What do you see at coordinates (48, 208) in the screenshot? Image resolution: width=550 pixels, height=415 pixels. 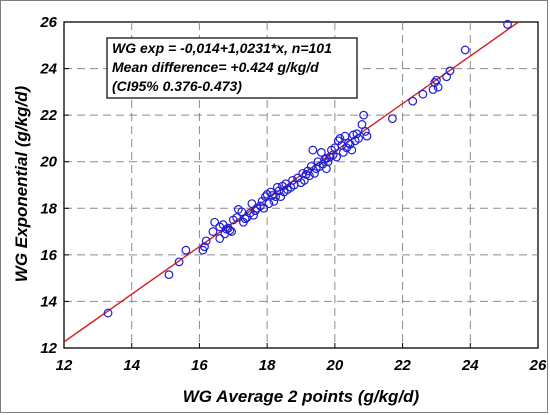 I see `y-tick-label: 18` at bounding box center [48, 208].